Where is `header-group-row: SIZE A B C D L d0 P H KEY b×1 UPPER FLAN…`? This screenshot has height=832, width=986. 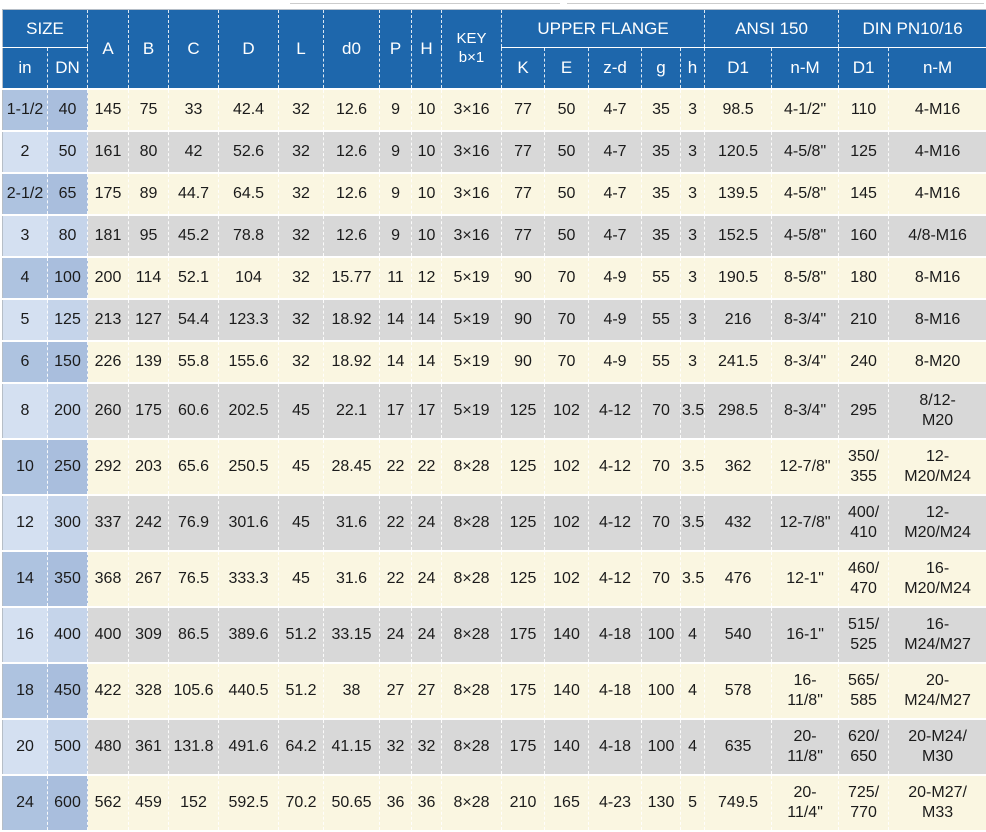
header-group-row: SIZE A B C D L d0 P H KEY b×1 UPPER FLAN… is located at coordinates (494, 29).